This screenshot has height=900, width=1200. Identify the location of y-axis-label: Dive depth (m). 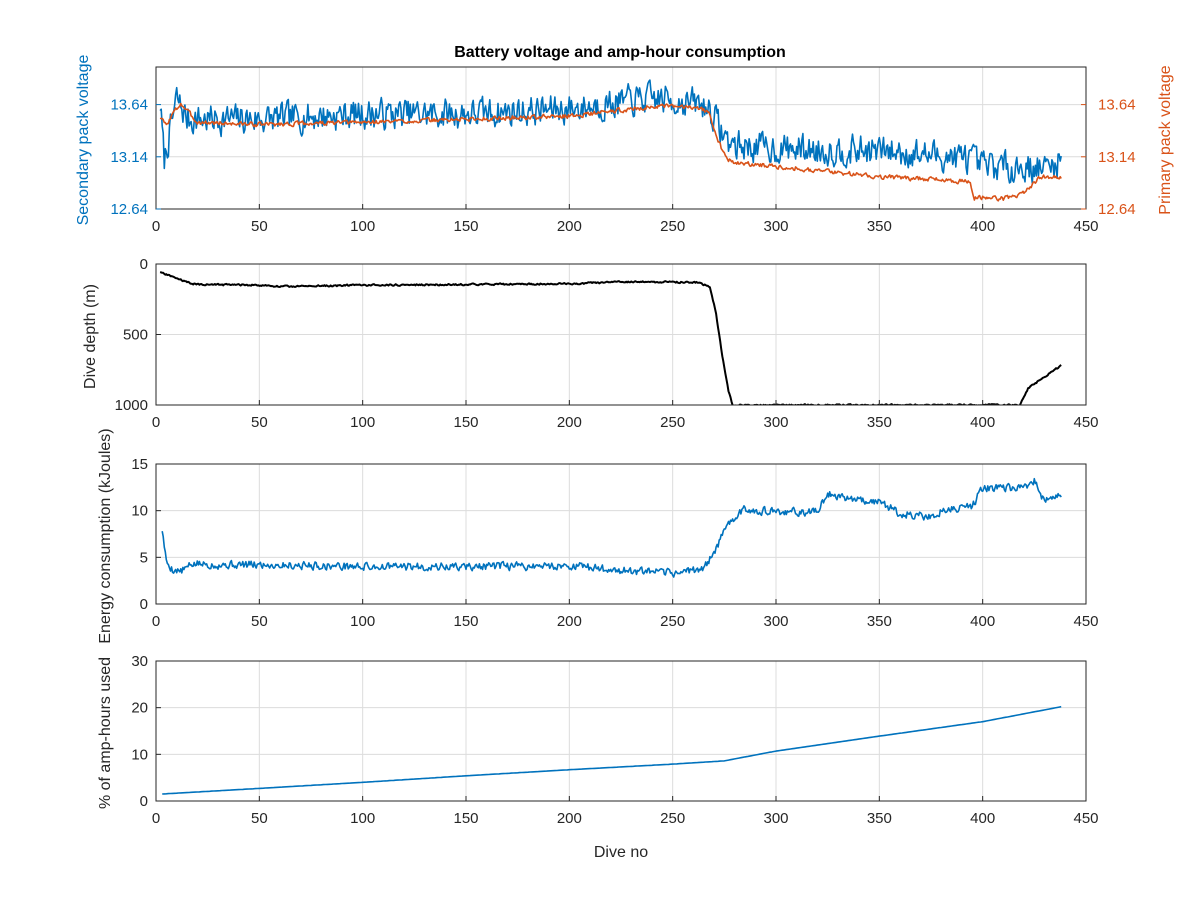
(90, 336).